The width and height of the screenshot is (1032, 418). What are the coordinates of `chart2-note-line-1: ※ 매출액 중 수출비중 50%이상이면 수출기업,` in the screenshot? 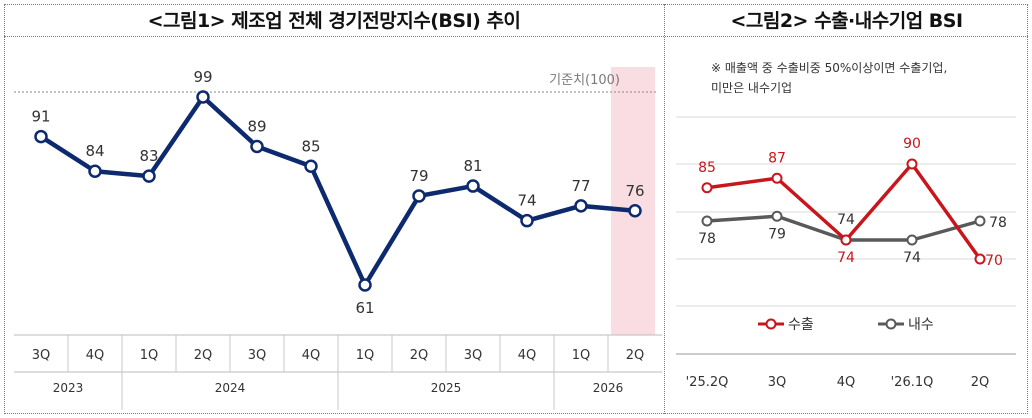 It's located at (829, 68).